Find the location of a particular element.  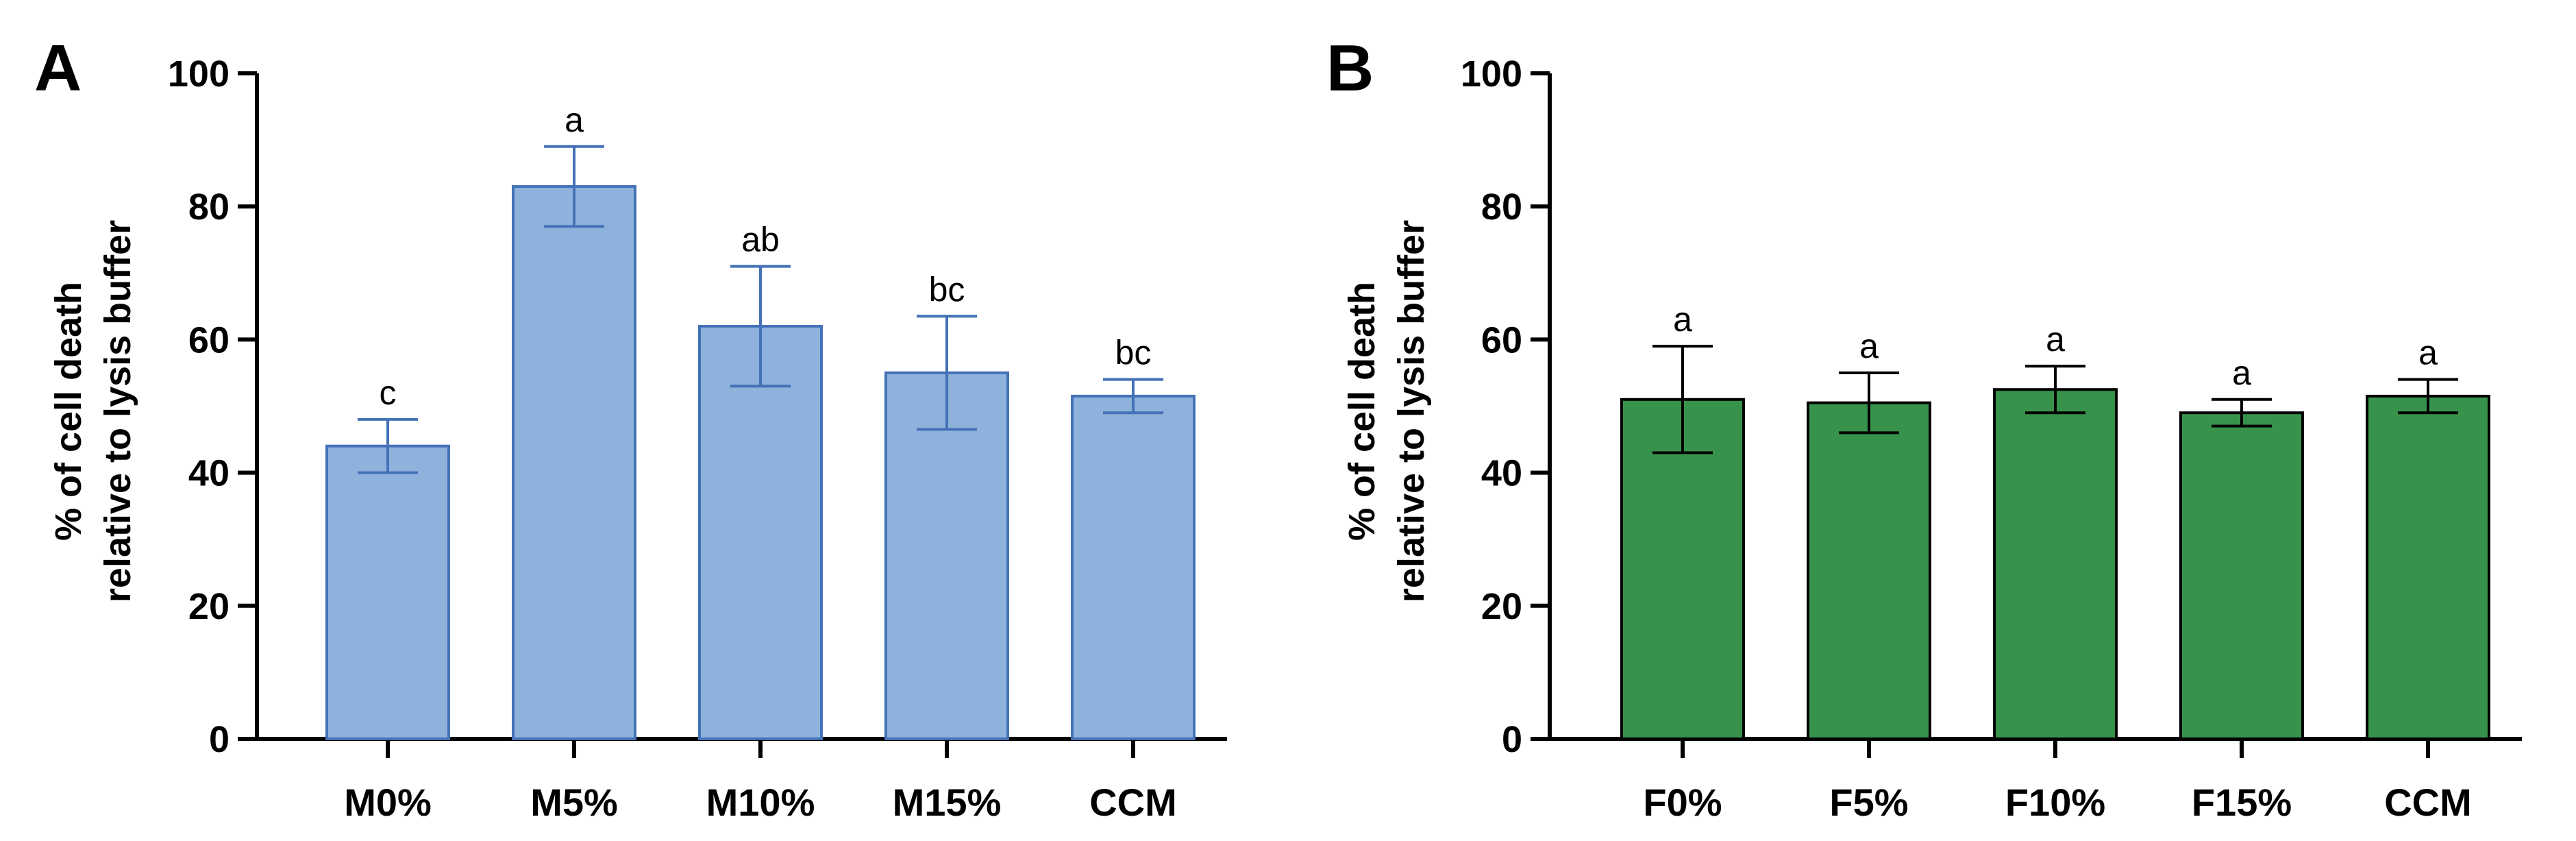

panel-a-ytick-label: 0 is located at coordinates (219, 739).